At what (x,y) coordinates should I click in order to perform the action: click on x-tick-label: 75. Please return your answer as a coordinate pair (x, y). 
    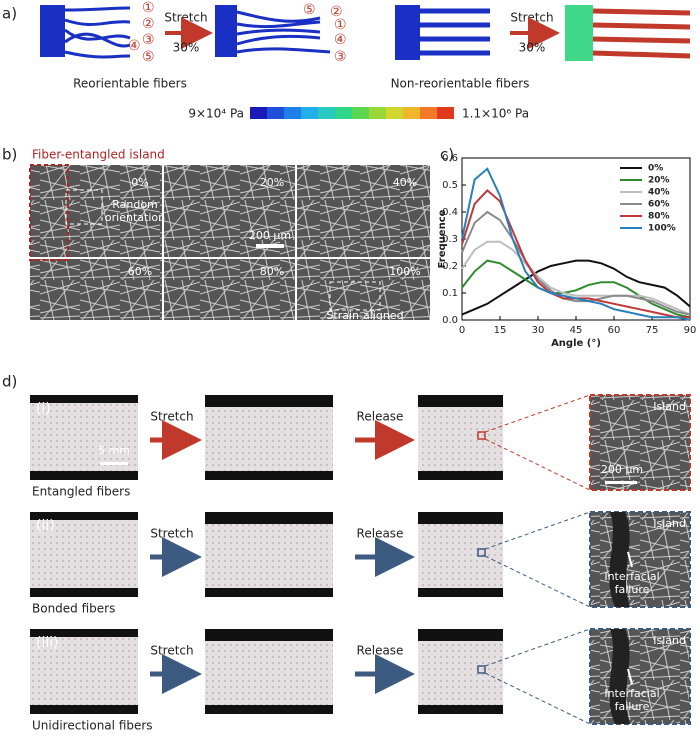
    Looking at the image, I should click on (652, 330).